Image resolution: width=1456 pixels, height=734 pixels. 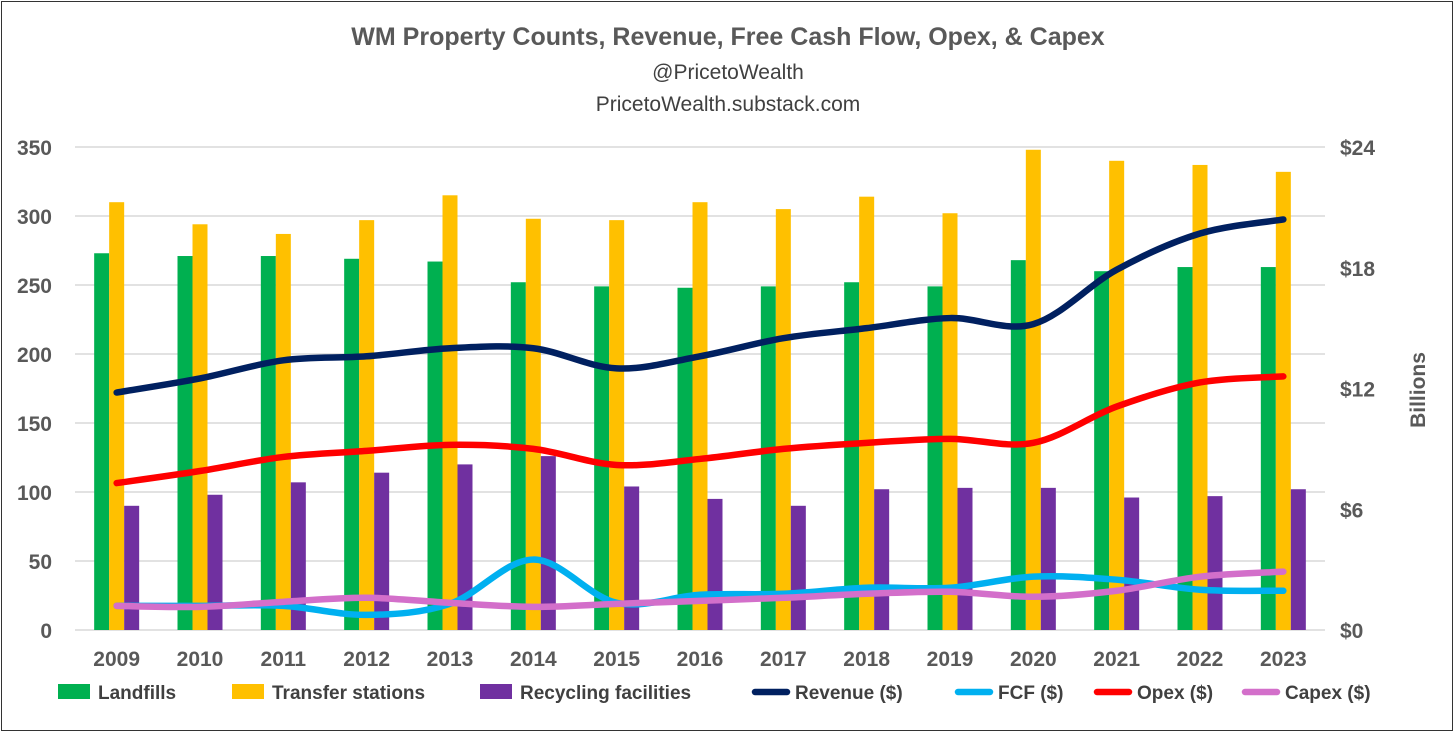 I want to click on x-axis-tick: 2020, so click(x=1033, y=659).